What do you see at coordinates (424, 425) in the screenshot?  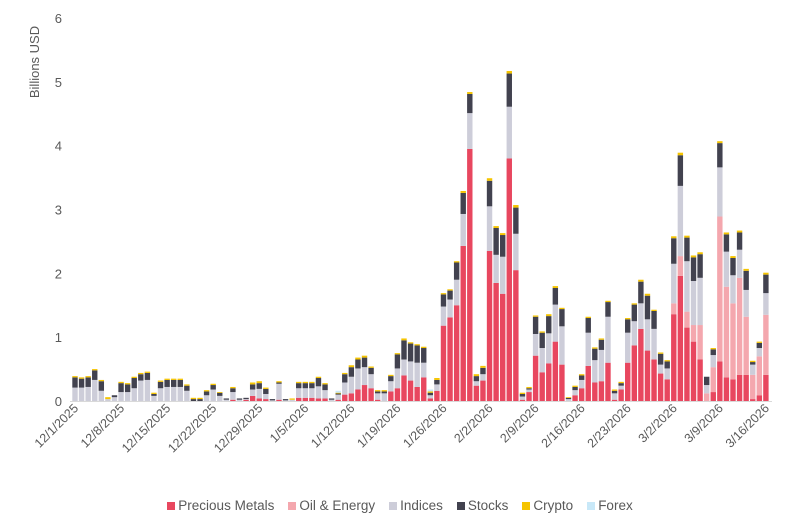 I see `x-tick-label: 1/26/2026` at bounding box center [424, 425].